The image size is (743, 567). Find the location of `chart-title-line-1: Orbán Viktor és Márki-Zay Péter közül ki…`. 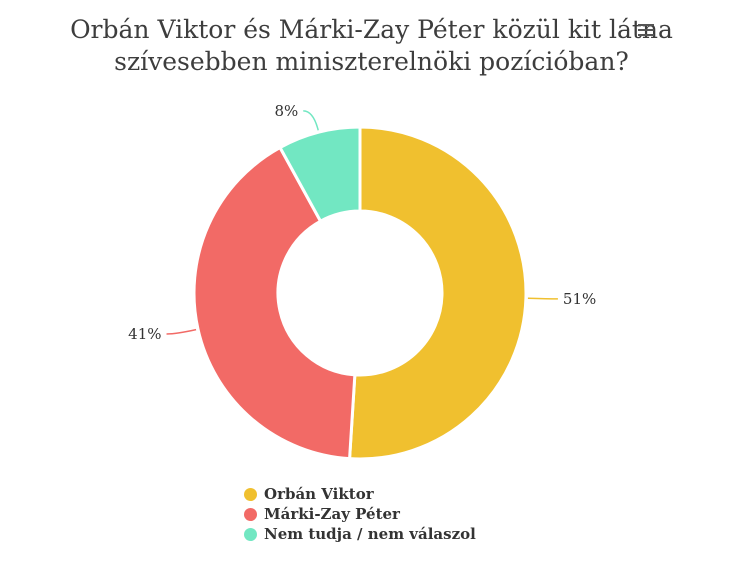

chart-title-line-1: Orbán Viktor és Márki-Zay Péter közül ki… is located at coordinates (371, 29).